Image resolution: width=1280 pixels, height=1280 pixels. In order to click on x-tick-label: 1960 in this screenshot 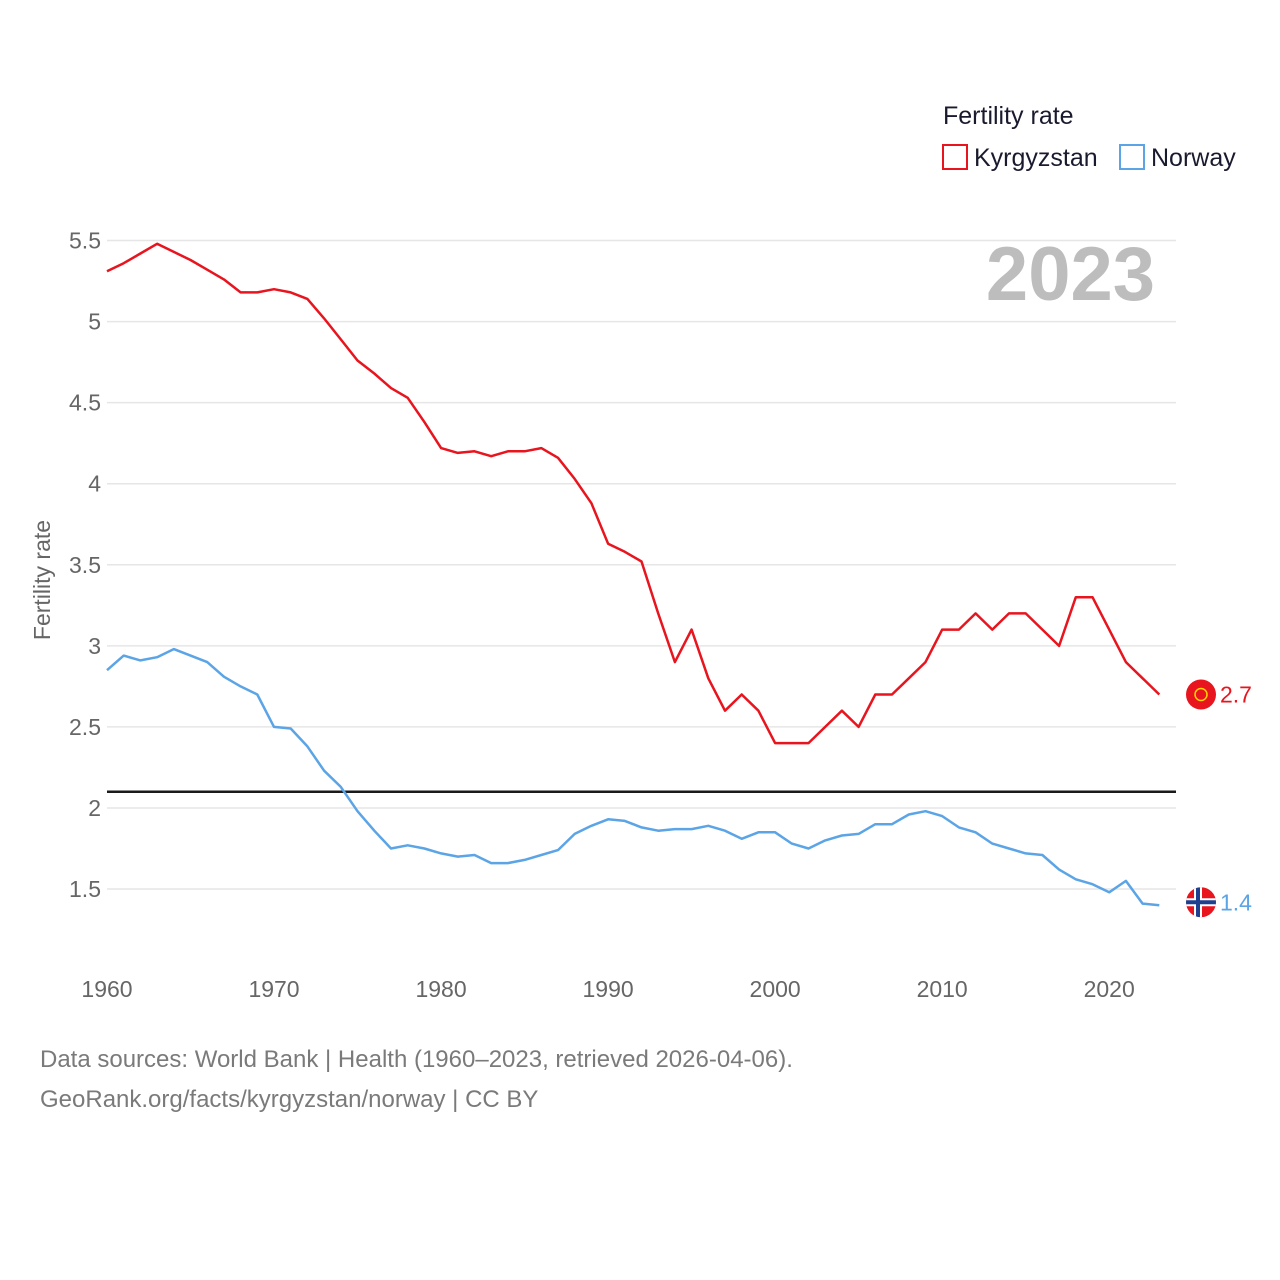, I will do `click(106, 989)`.